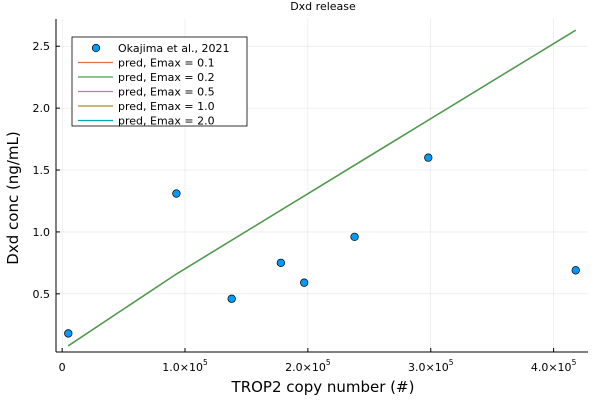 This screenshot has width=600, height=400. What do you see at coordinates (166, 92) in the screenshot?
I see `legend-label: pred, Emax = 0.5` at bounding box center [166, 92].